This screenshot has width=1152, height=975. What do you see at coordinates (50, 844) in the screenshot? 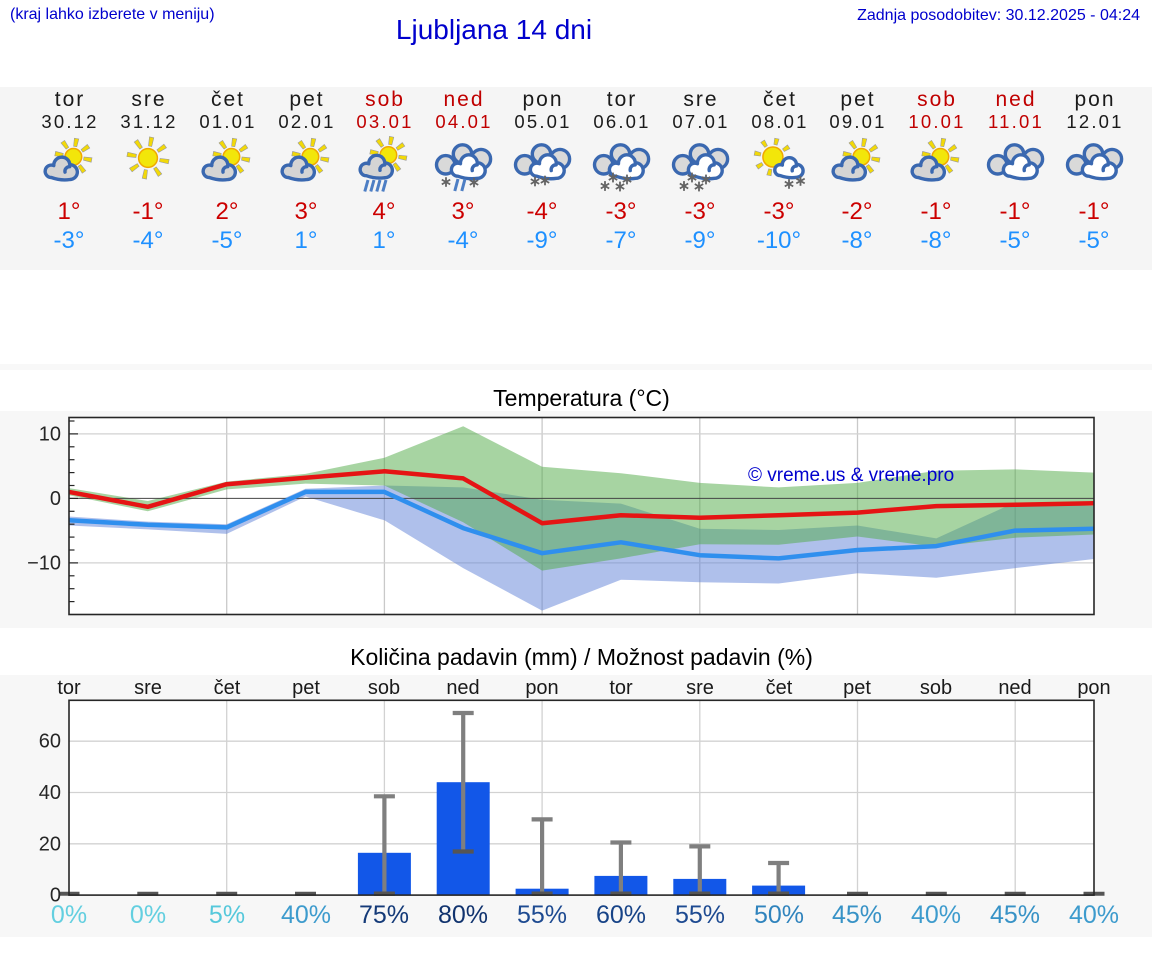
I see `svg-text: 20` at bounding box center [50, 844].